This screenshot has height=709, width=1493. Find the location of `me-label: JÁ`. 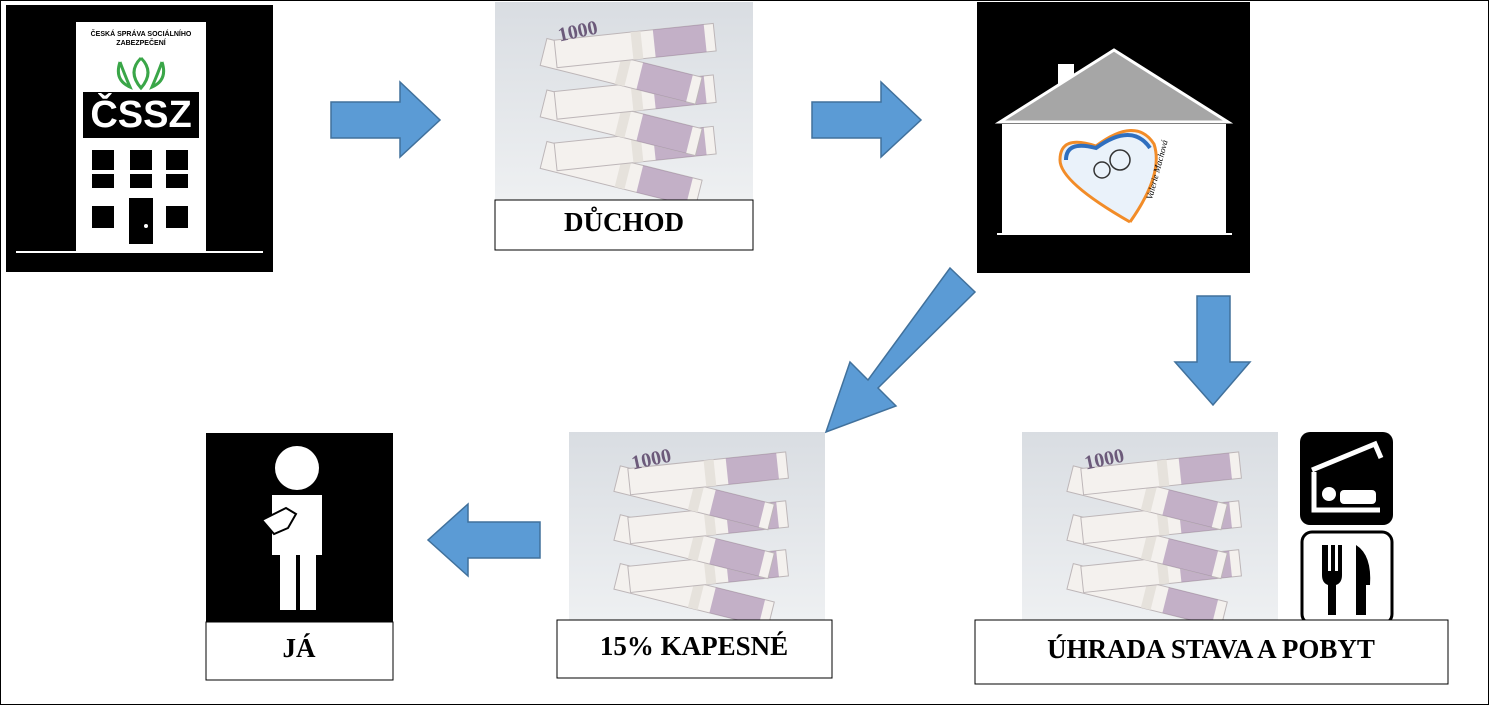

me-label: JÁ is located at coordinates (300, 648).